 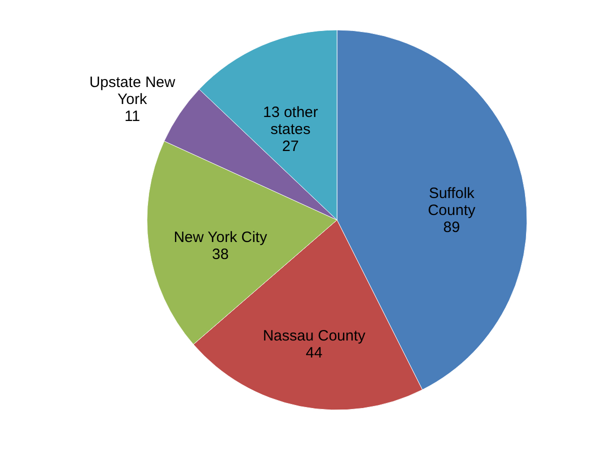 What do you see at coordinates (220, 254) in the screenshot?
I see `data-label: 38` at bounding box center [220, 254].